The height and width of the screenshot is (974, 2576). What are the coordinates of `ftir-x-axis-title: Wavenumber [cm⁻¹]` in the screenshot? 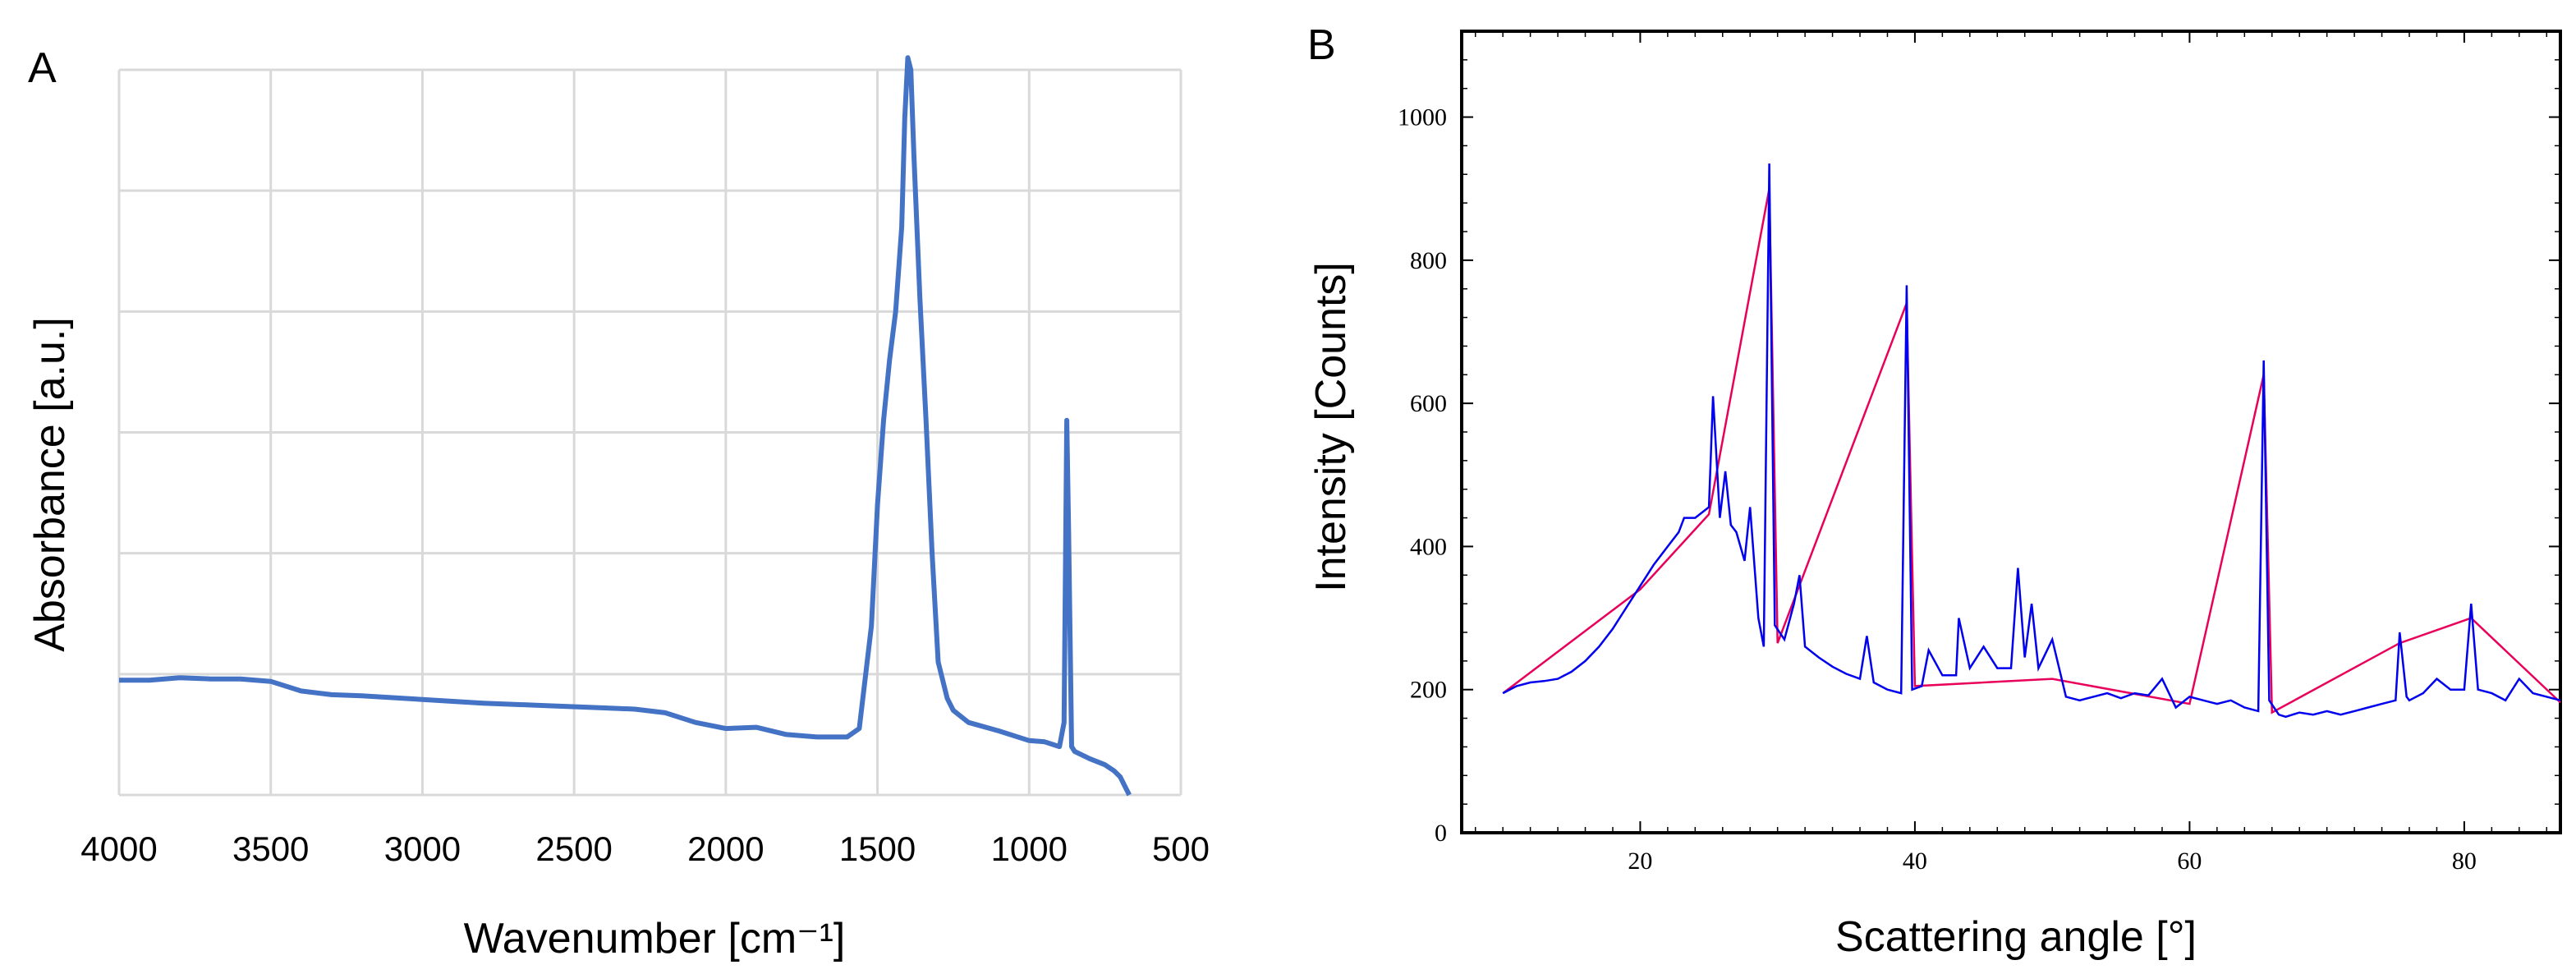 It's located at (655, 939).